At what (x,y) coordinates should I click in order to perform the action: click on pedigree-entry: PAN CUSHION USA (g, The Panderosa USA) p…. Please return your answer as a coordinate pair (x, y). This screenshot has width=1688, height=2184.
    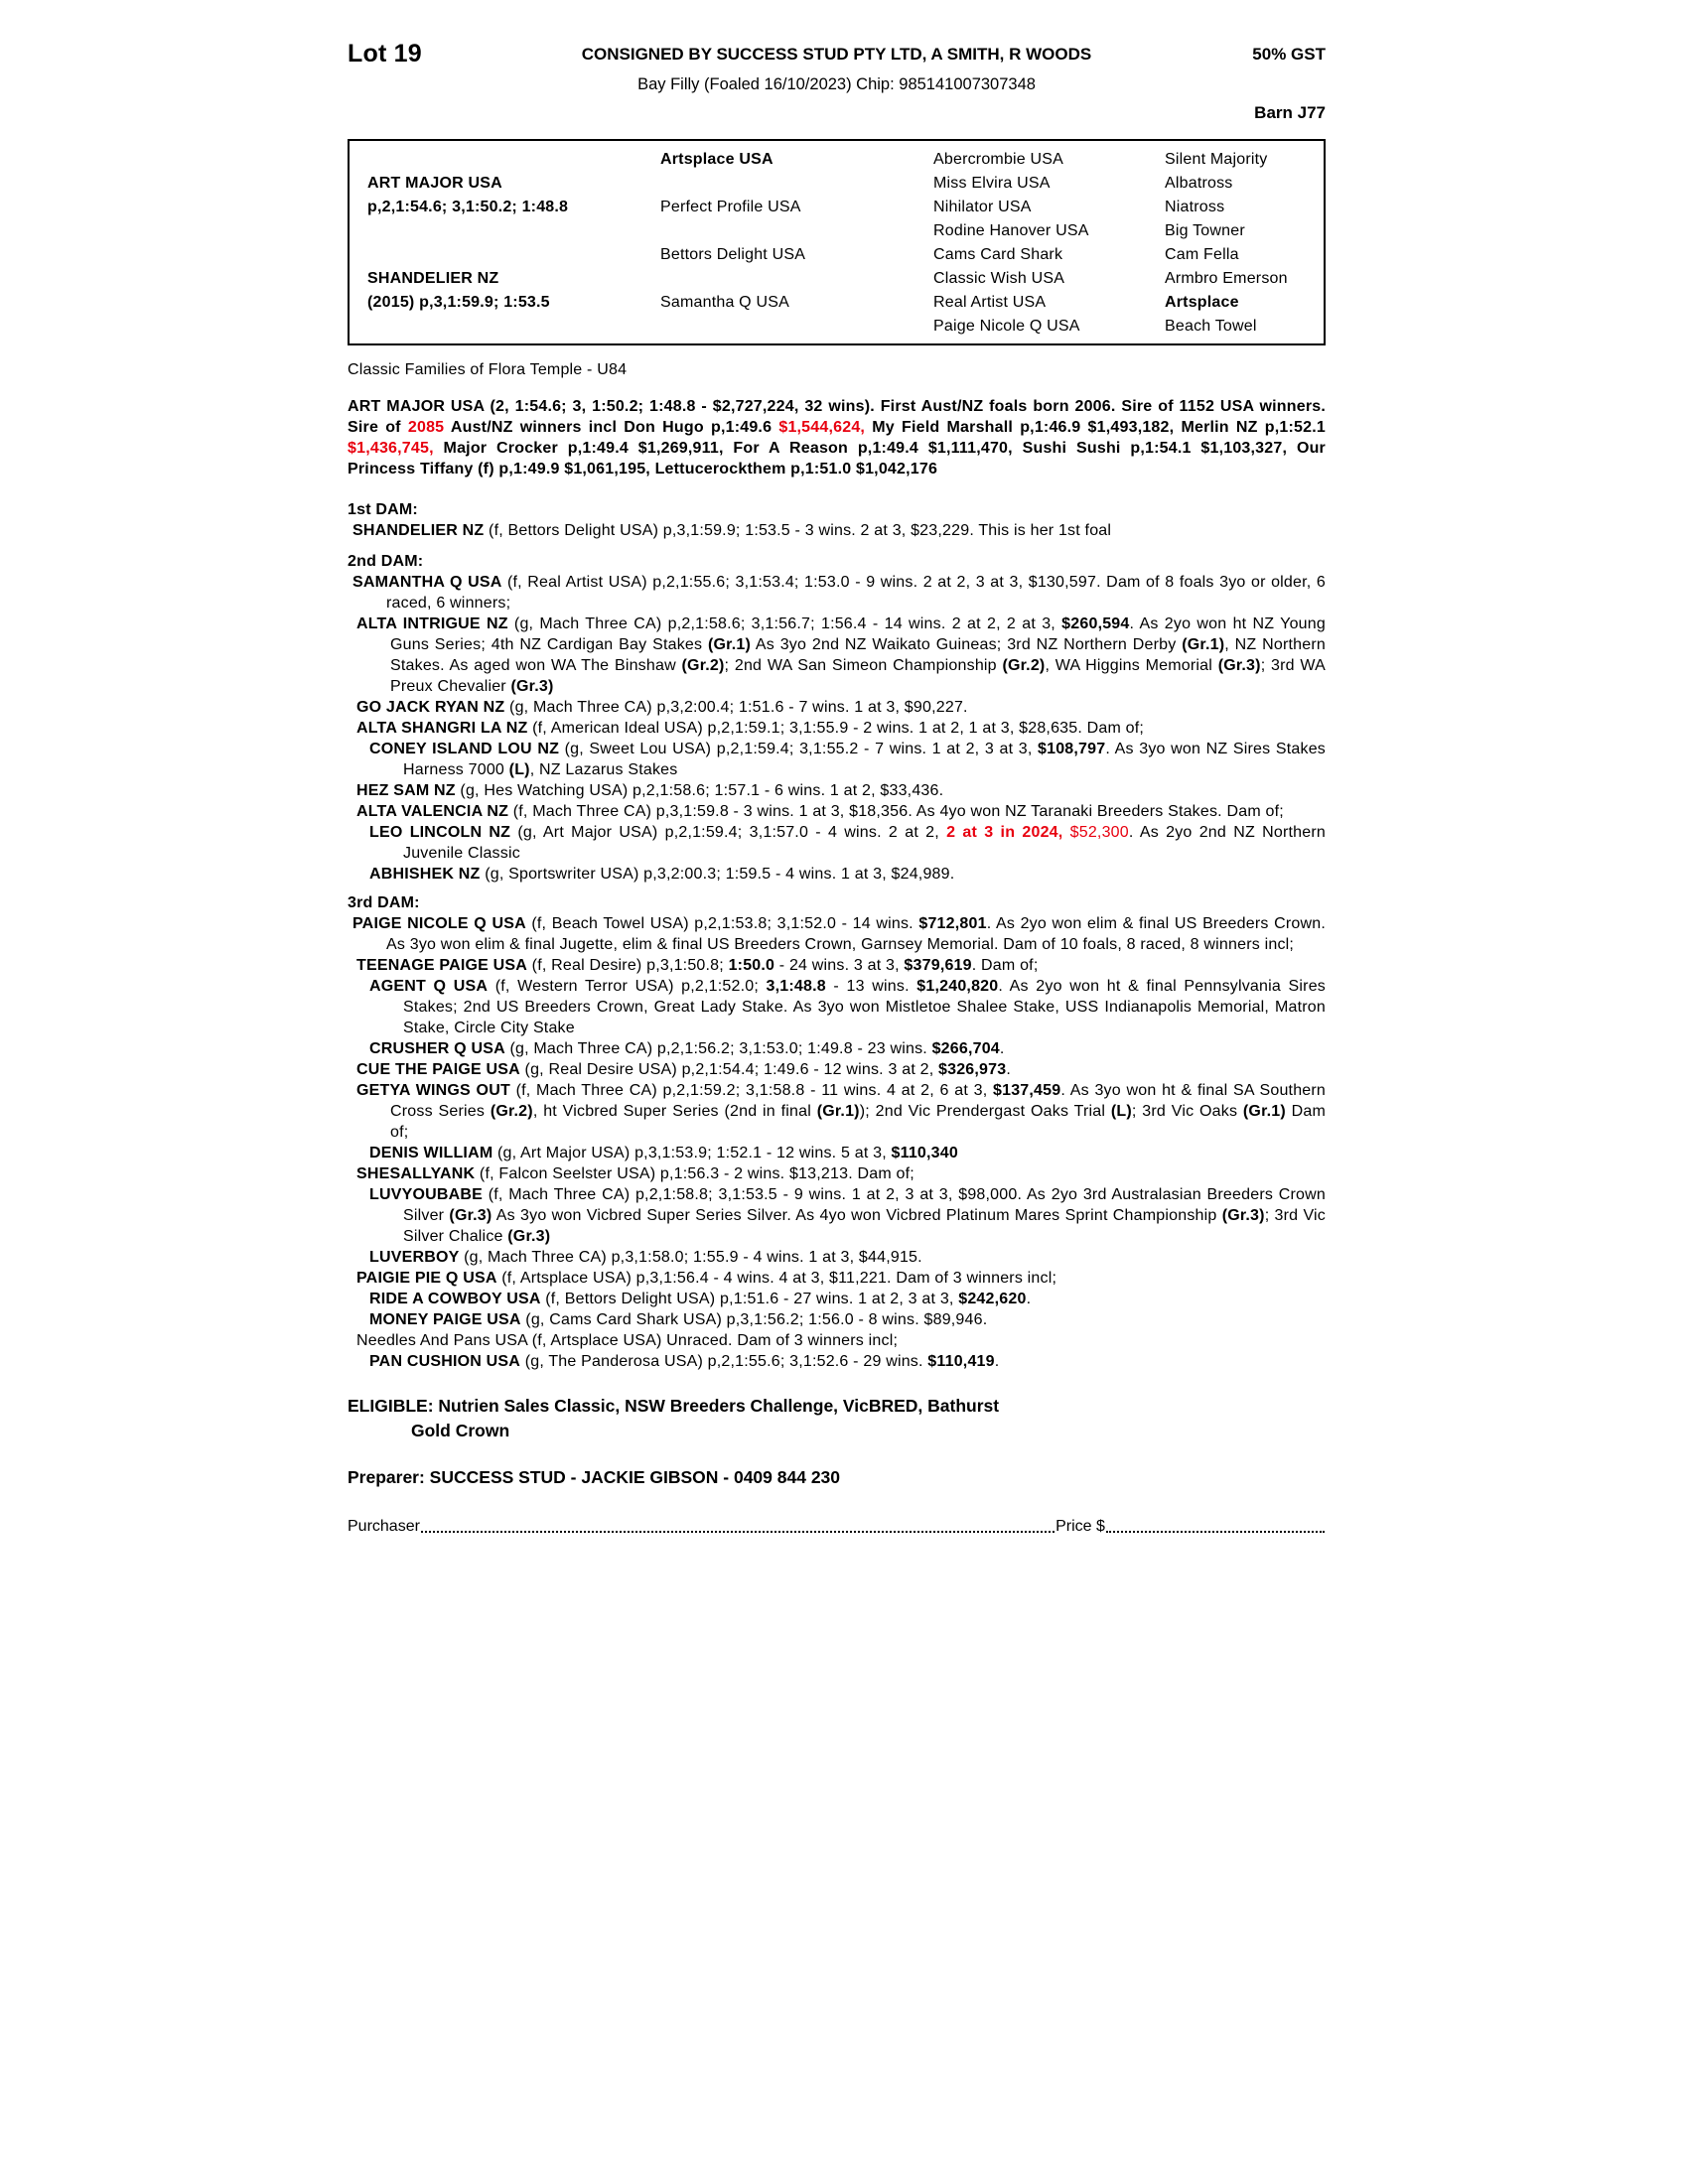
    Looking at the image, I should click on (684, 1361).